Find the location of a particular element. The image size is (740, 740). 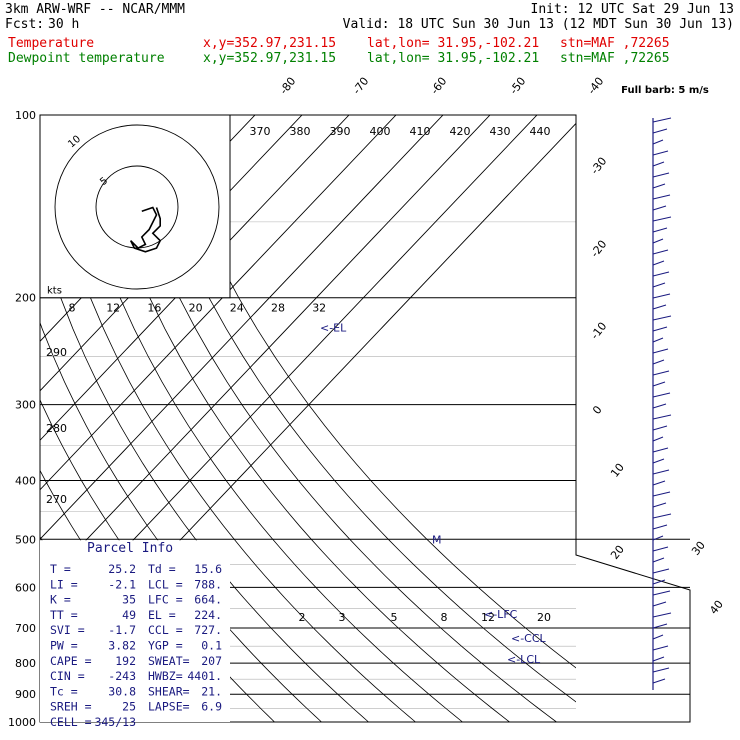

parcel-key: Tc = is located at coordinates (64, 691).